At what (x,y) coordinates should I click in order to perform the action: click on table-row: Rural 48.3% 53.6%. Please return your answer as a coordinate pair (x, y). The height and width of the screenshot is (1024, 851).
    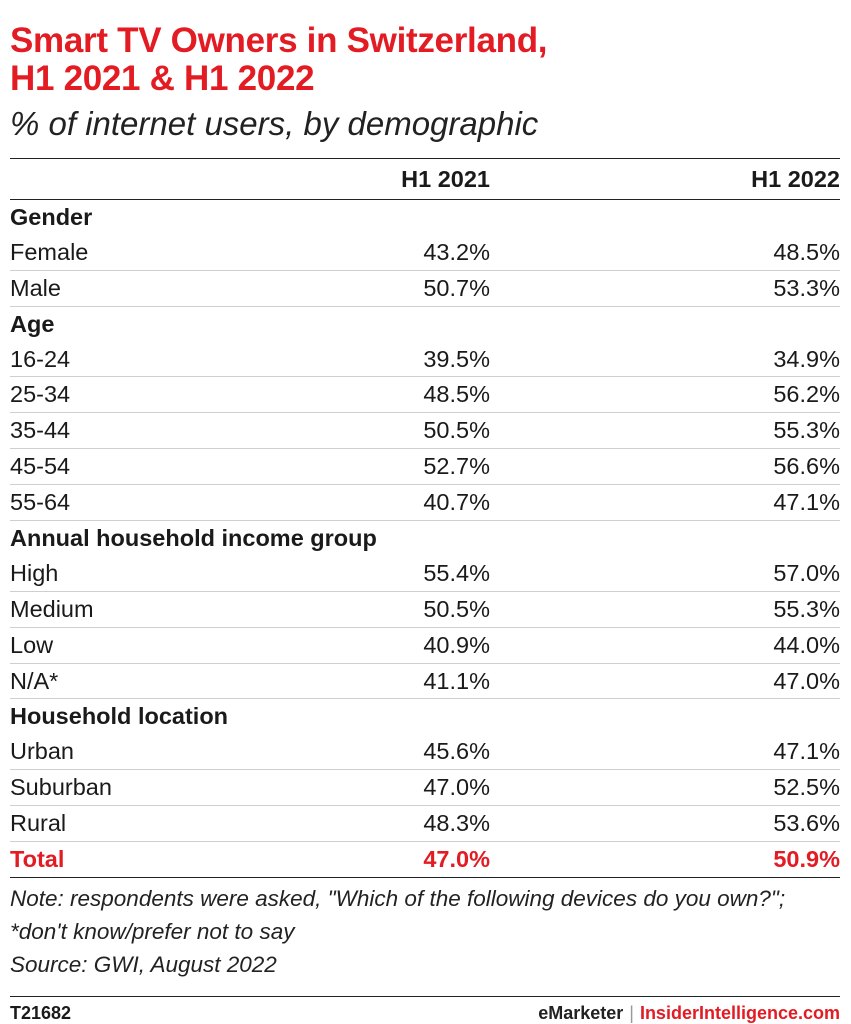
    Looking at the image, I should click on (425, 824).